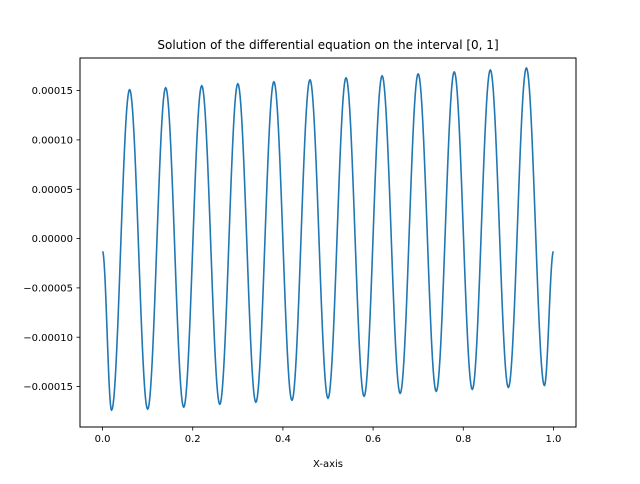 The height and width of the screenshot is (484, 640). Describe the element at coordinates (554, 439) in the screenshot. I see `x-tick-label: 1.0` at that location.